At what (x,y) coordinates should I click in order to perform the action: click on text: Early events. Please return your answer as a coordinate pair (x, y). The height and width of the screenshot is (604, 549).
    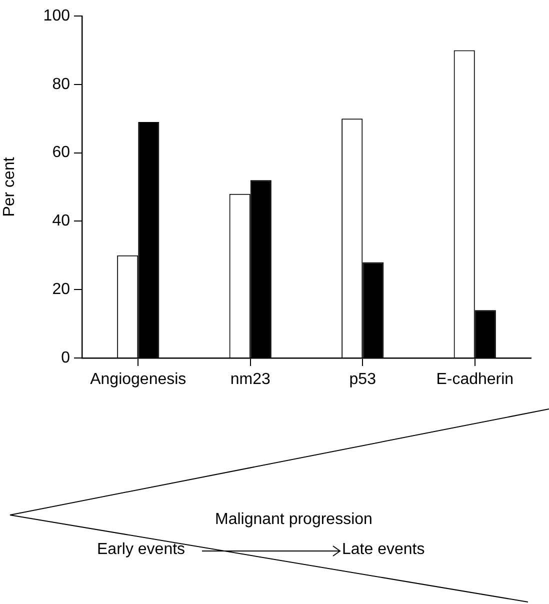
    Looking at the image, I should click on (141, 550).